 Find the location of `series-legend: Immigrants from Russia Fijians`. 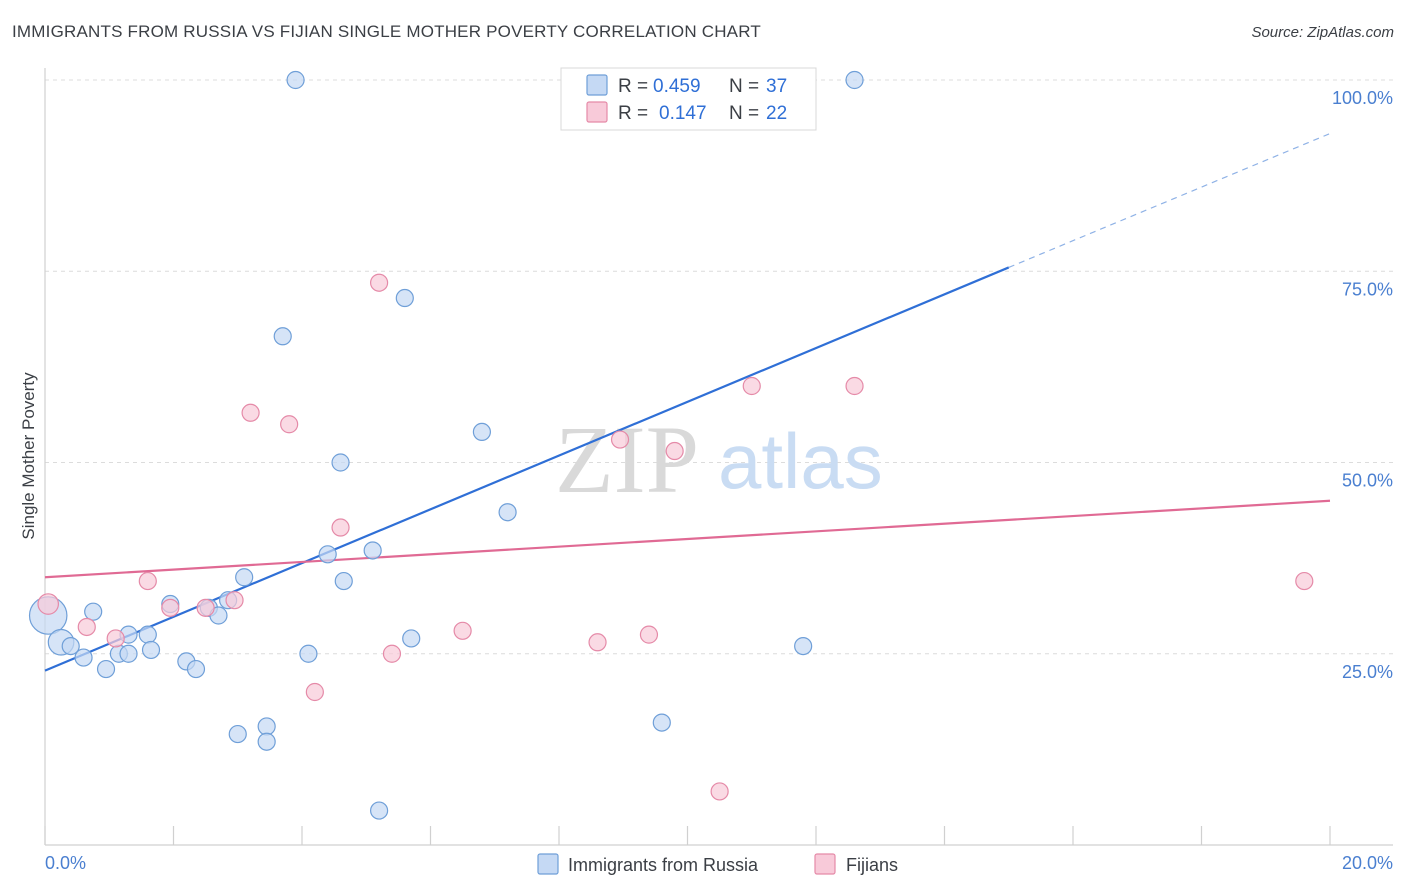

series-legend: Immigrants from Russia Fijians is located at coordinates (717, 864).